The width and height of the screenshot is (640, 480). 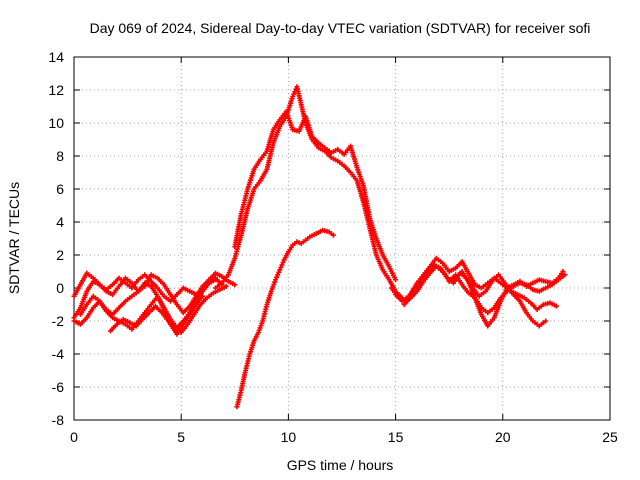 What do you see at coordinates (503, 437) in the screenshot?
I see `x-tick-label: 20` at bounding box center [503, 437].